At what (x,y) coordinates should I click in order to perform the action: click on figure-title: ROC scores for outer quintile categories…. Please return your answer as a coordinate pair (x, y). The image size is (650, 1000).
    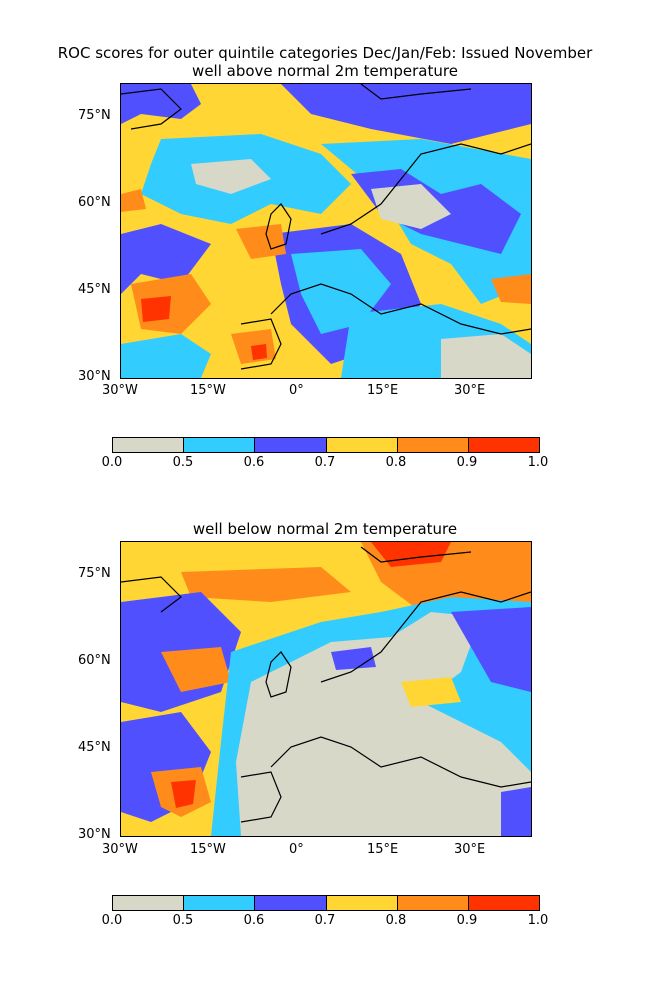
    Looking at the image, I should click on (325, 53).